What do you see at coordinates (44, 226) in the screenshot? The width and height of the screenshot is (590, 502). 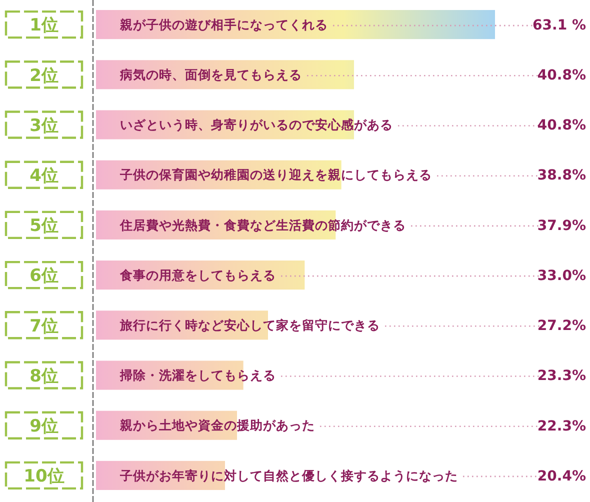 I see `text: 5位` at bounding box center [44, 226].